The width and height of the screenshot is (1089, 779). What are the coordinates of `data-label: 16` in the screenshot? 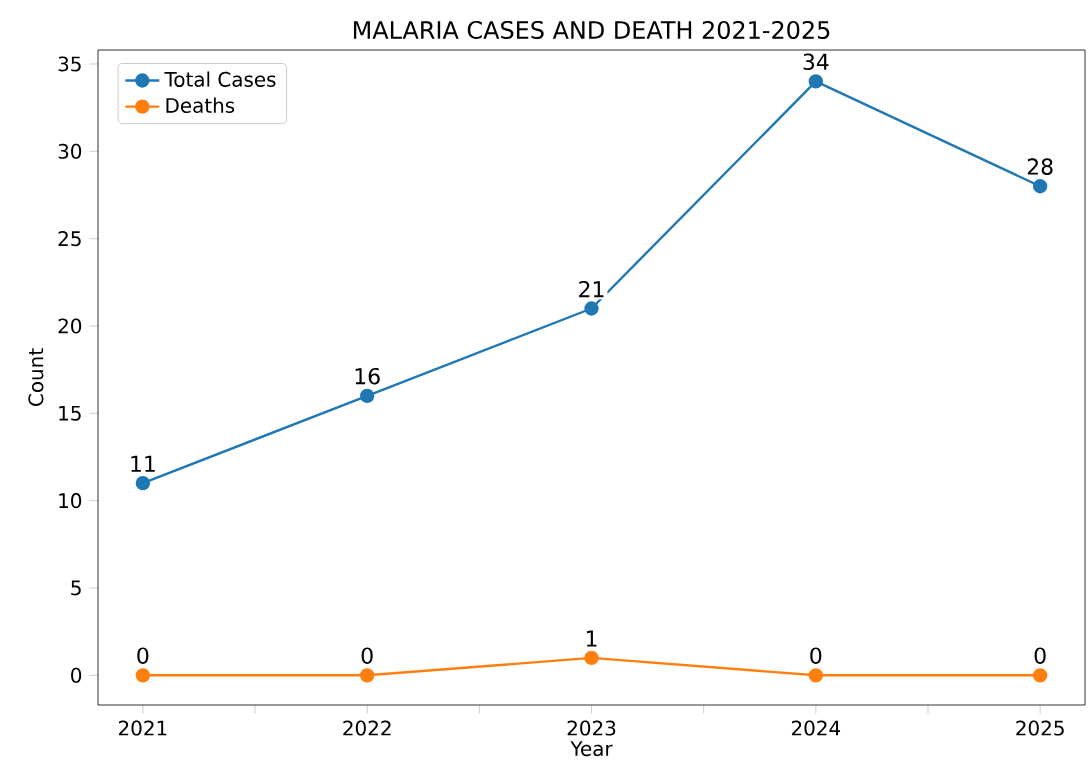 It's located at (367, 376).